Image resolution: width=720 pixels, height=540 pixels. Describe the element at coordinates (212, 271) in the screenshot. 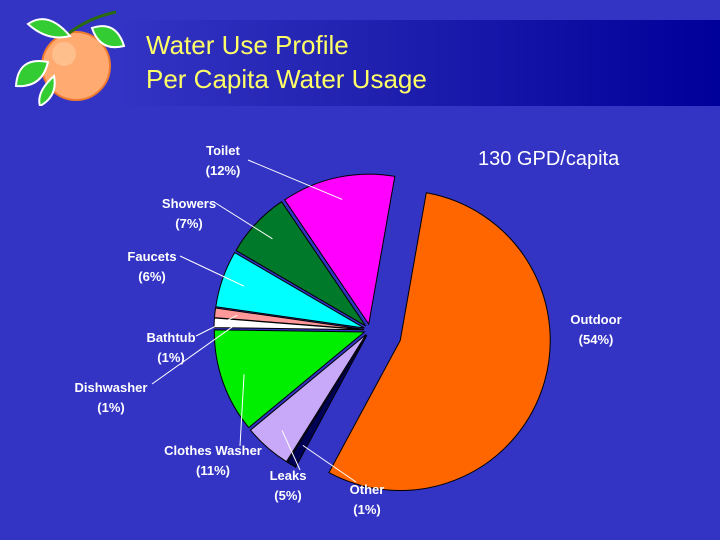

I see `leader-line-faucets` at that location.